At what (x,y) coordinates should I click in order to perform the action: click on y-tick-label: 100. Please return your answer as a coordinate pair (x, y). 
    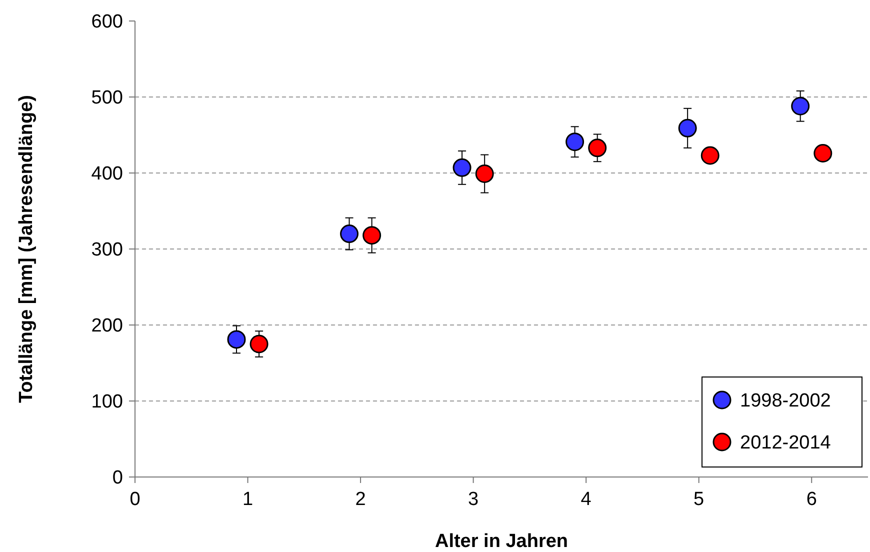
    Looking at the image, I should click on (107, 402).